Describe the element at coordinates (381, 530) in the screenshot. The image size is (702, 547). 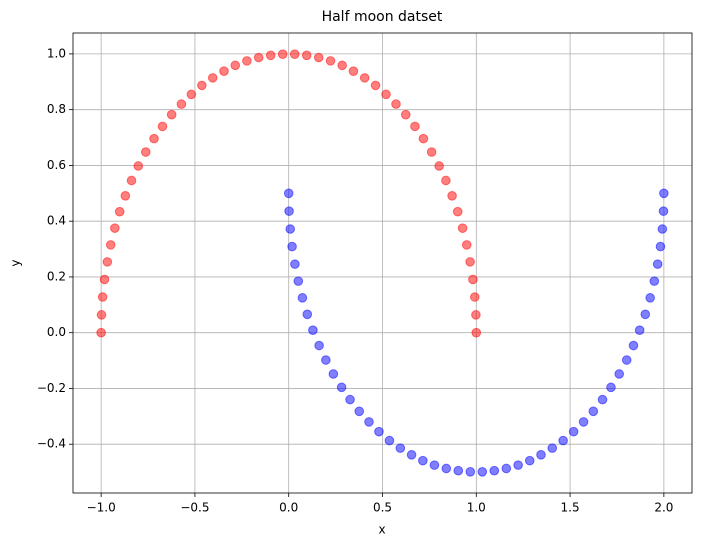
I see `x-axis-label: x` at that location.